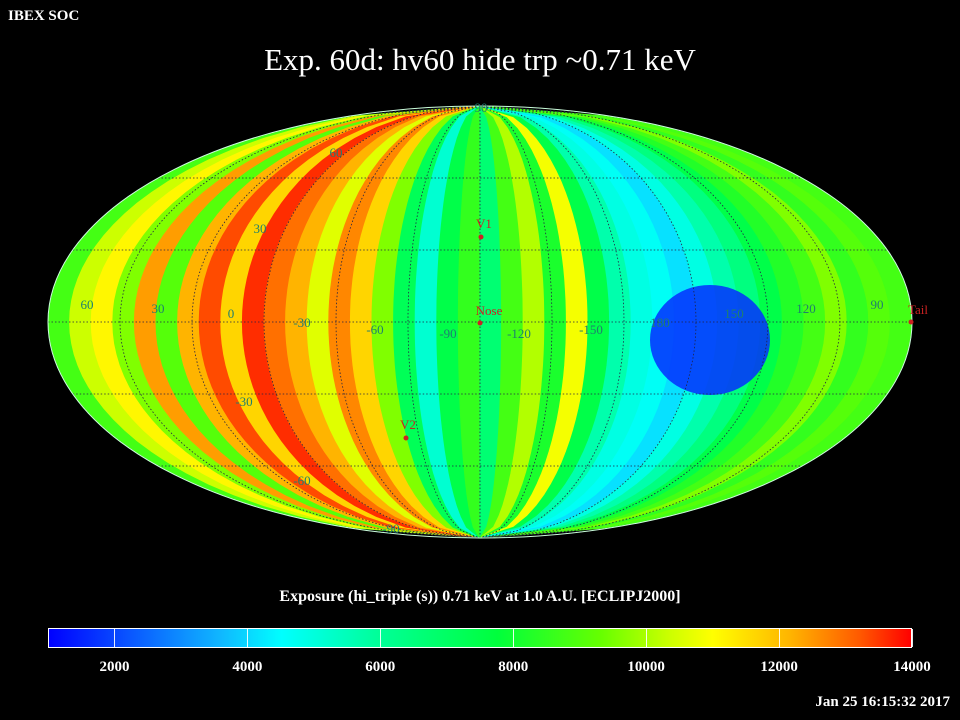 The image size is (960, 720). What do you see at coordinates (44, 16) in the screenshot?
I see `corner-label: IBEX SOC` at bounding box center [44, 16].